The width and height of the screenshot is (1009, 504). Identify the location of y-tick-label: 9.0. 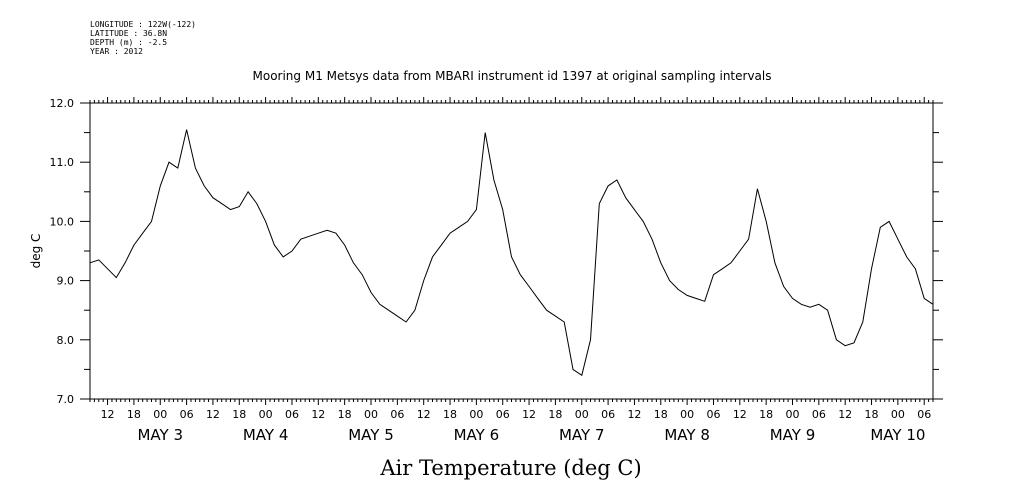
(66, 281).